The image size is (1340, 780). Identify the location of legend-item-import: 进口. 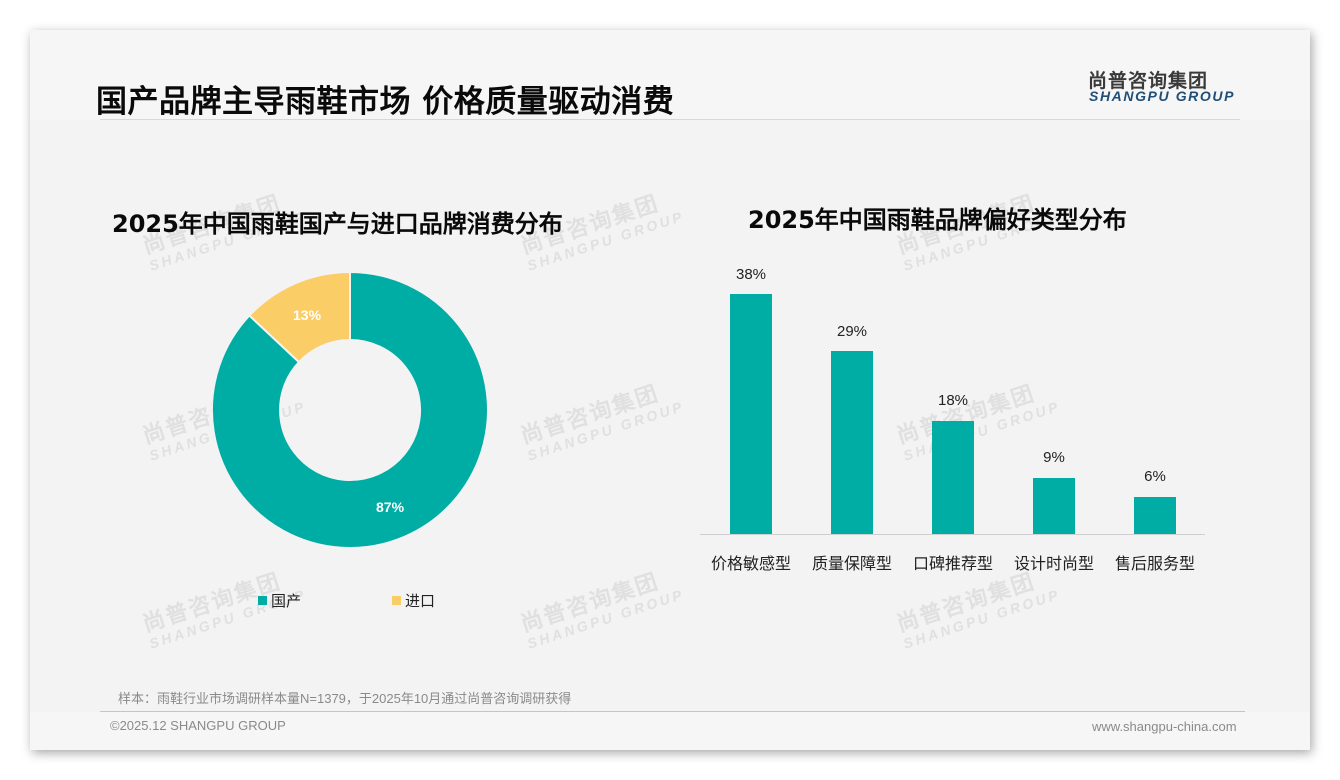
(413, 600).